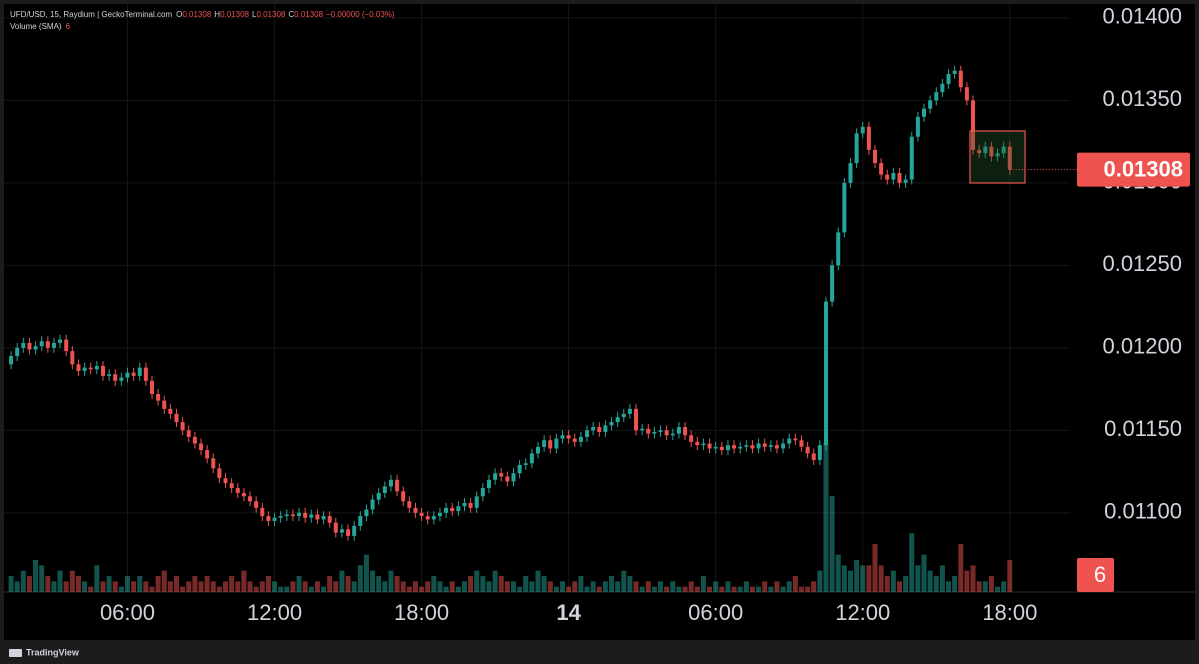 This screenshot has height=664, width=1199. What do you see at coordinates (127, 612) in the screenshot?
I see `x-tick-label: 06:00` at bounding box center [127, 612].